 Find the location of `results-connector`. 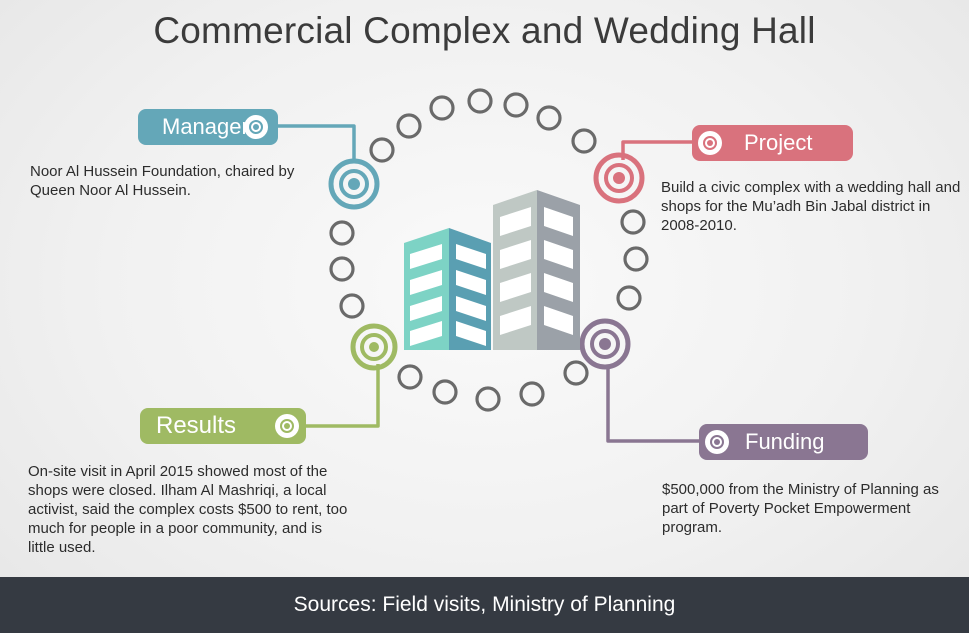

results-connector is located at coordinates (342, 396).